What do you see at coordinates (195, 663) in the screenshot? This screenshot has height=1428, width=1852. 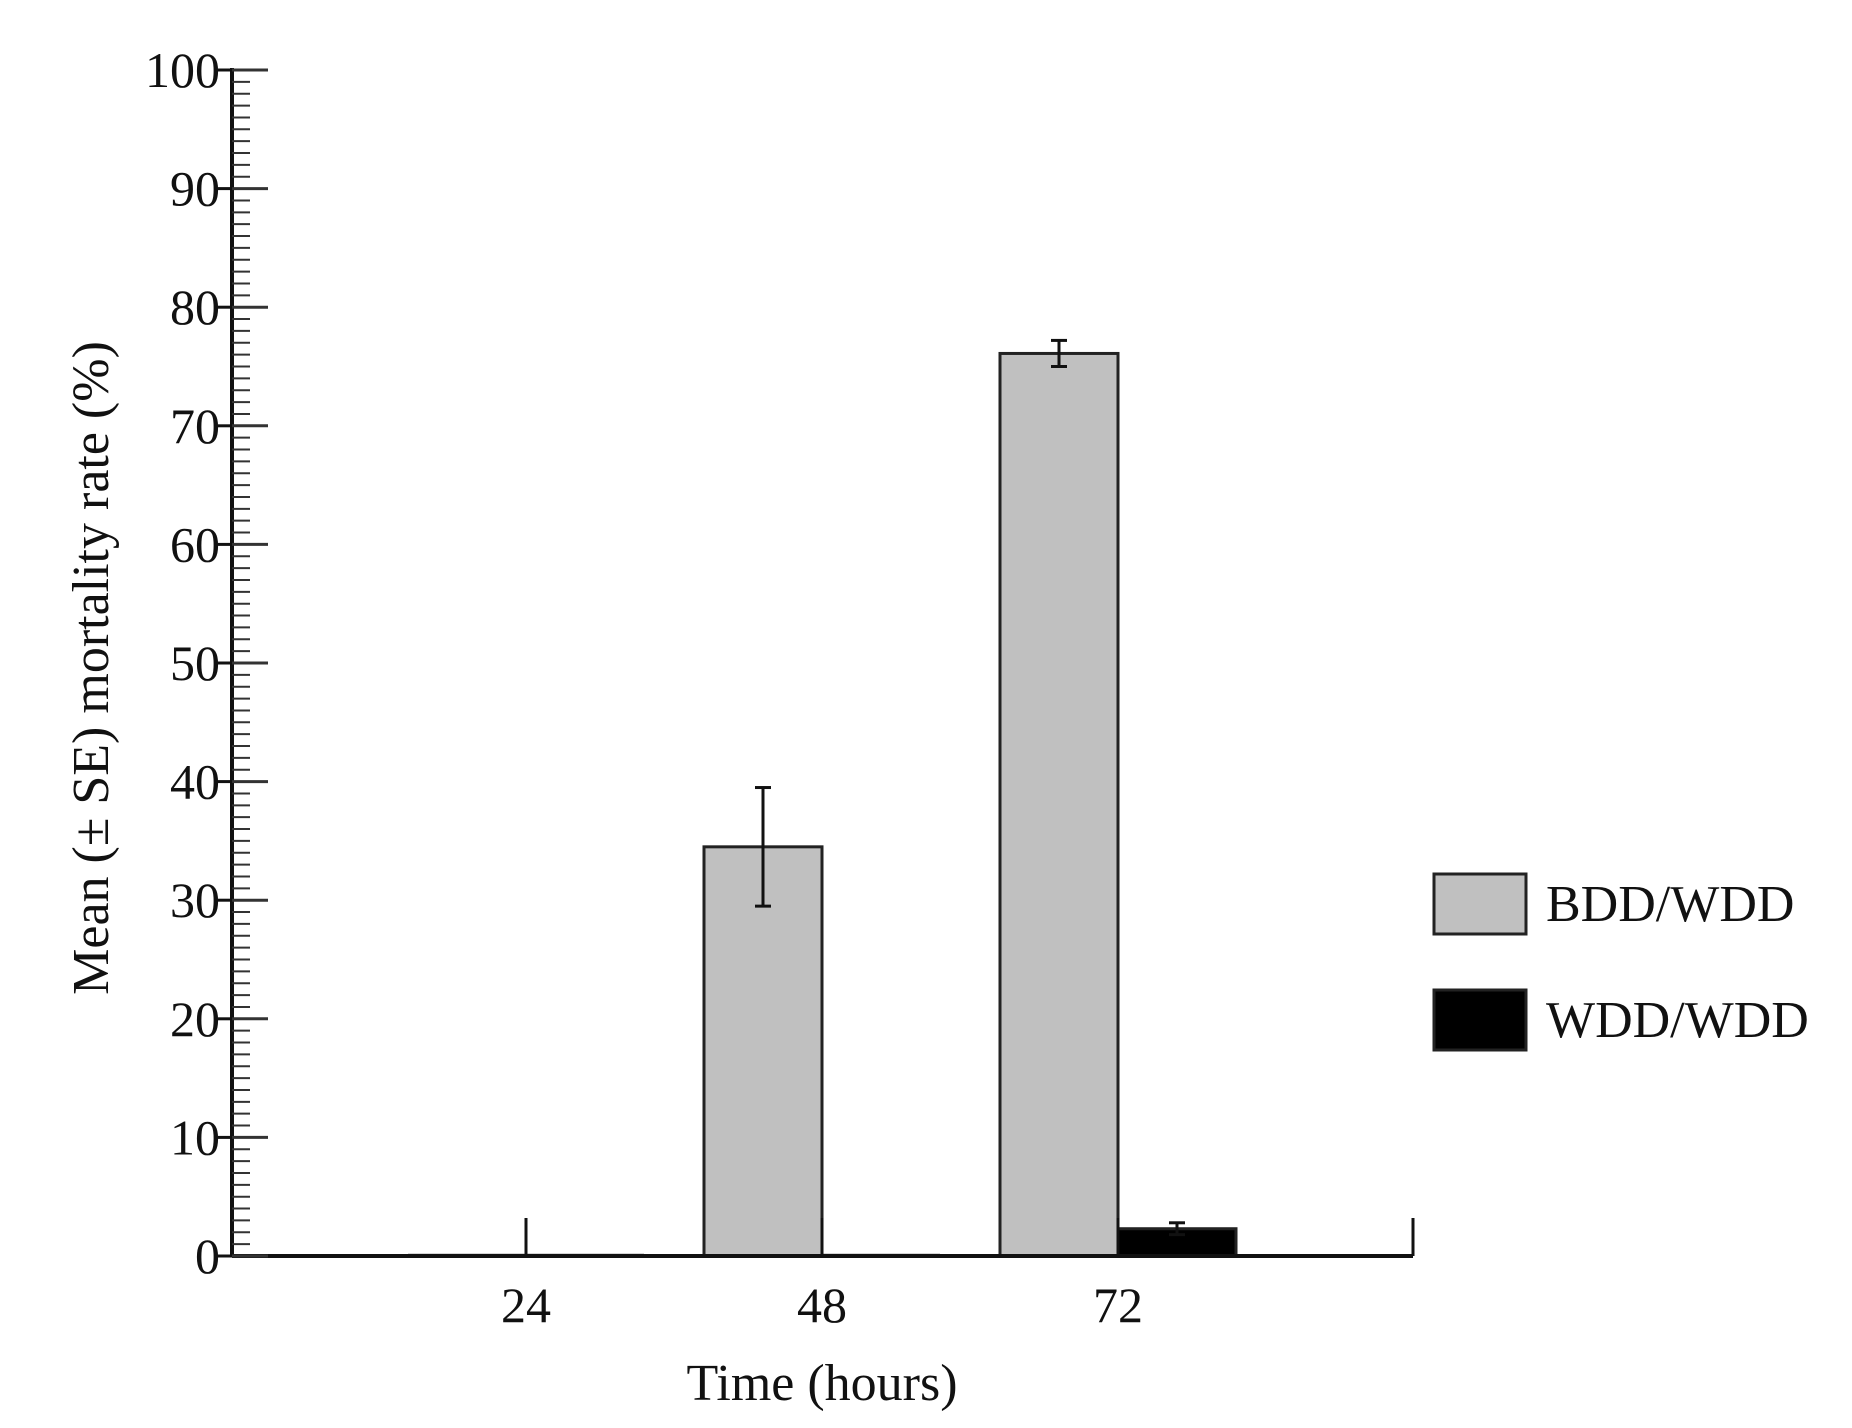 I see `y-tick-label: 50` at bounding box center [195, 663].